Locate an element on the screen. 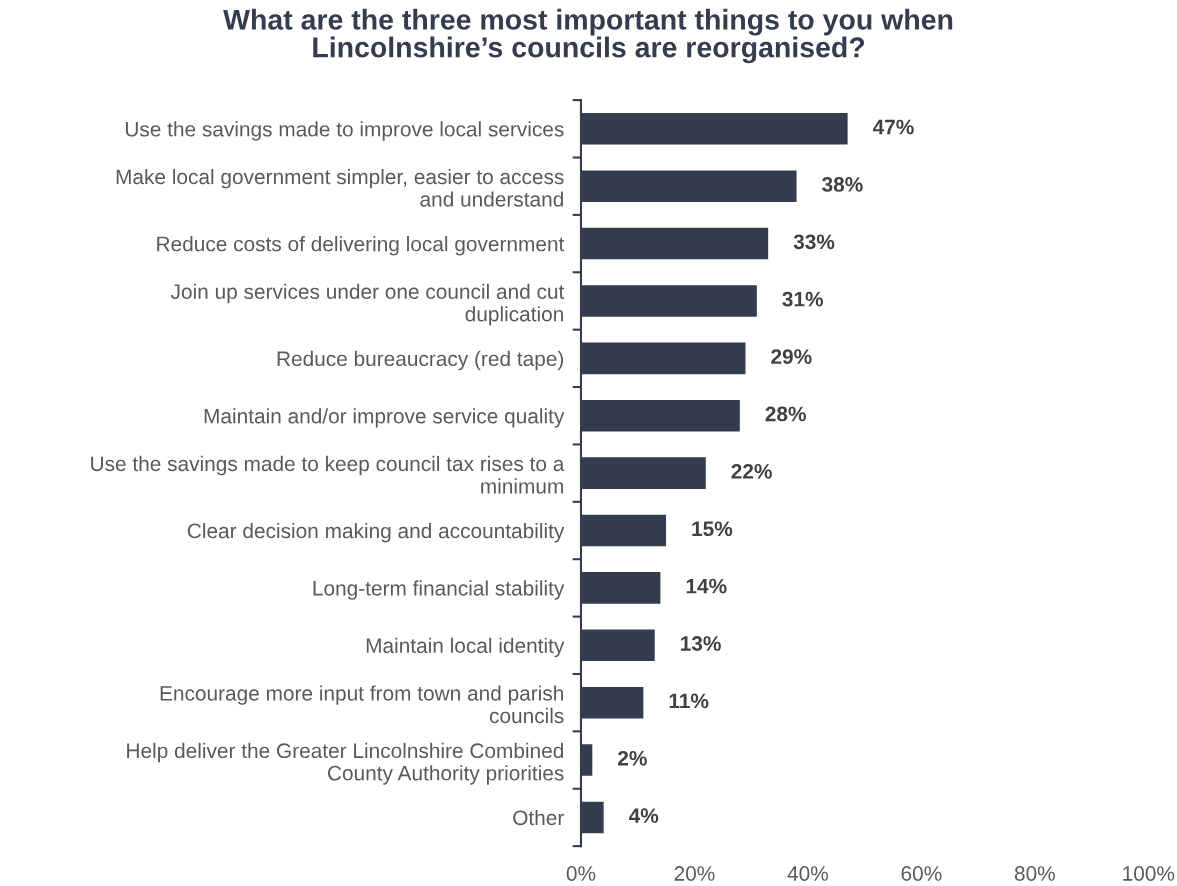 The height and width of the screenshot is (886, 1177). data-label: 2% is located at coordinates (632, 758).